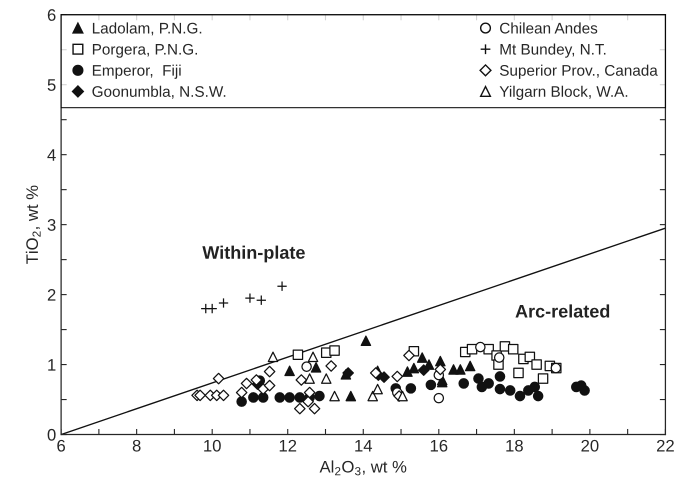  I want to click on legend-label: Mt Bundey, N.T., so click(553, 50).